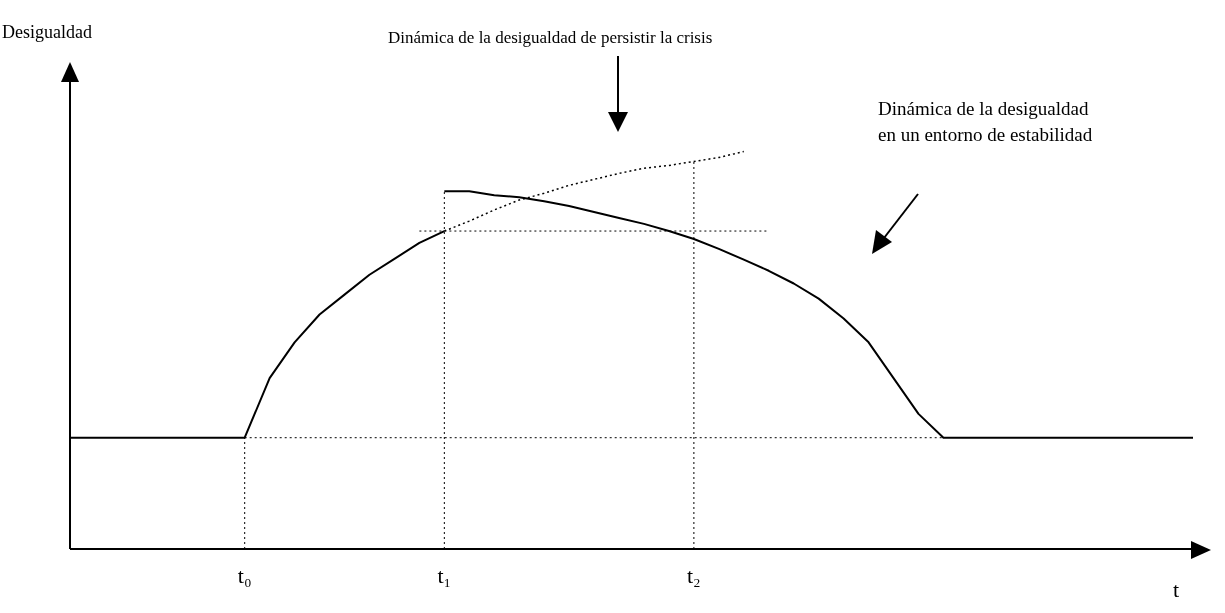 This screenshot has height=613, width=1225. Describe the element at coordinates (1176, 590) in the screenshot. I see `x-axis-title: t` at that location.